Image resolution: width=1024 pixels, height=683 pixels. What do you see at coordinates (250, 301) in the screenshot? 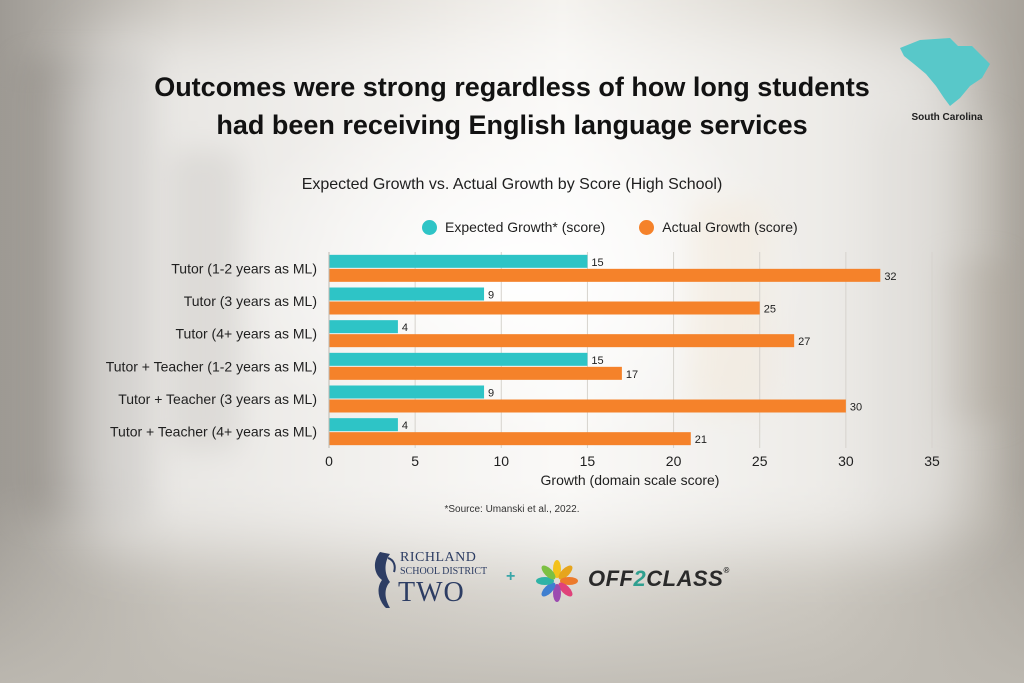
I see `category-label: Tutor (3 years as ML)` at bounding box center [250, 301].